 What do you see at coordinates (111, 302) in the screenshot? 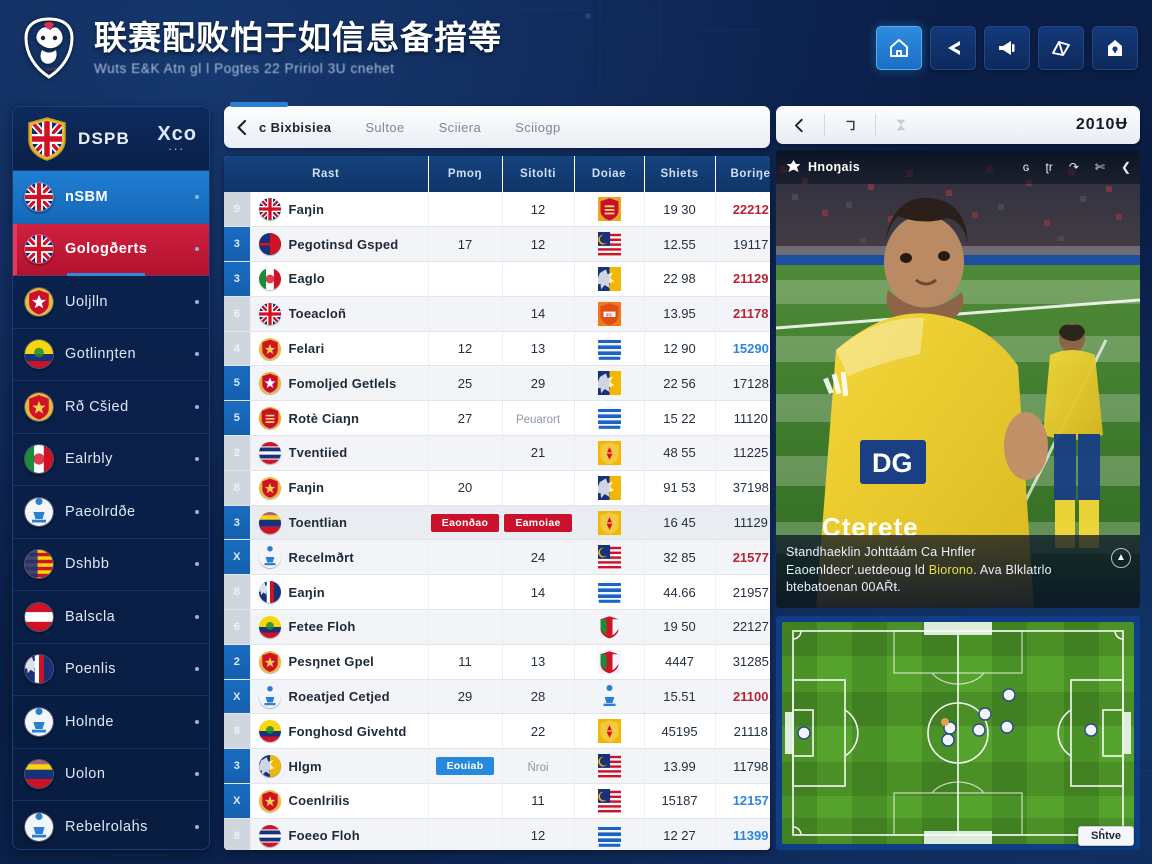
I see `sidebar-item-2: Uoljlln` at bounding box center [111, 302].